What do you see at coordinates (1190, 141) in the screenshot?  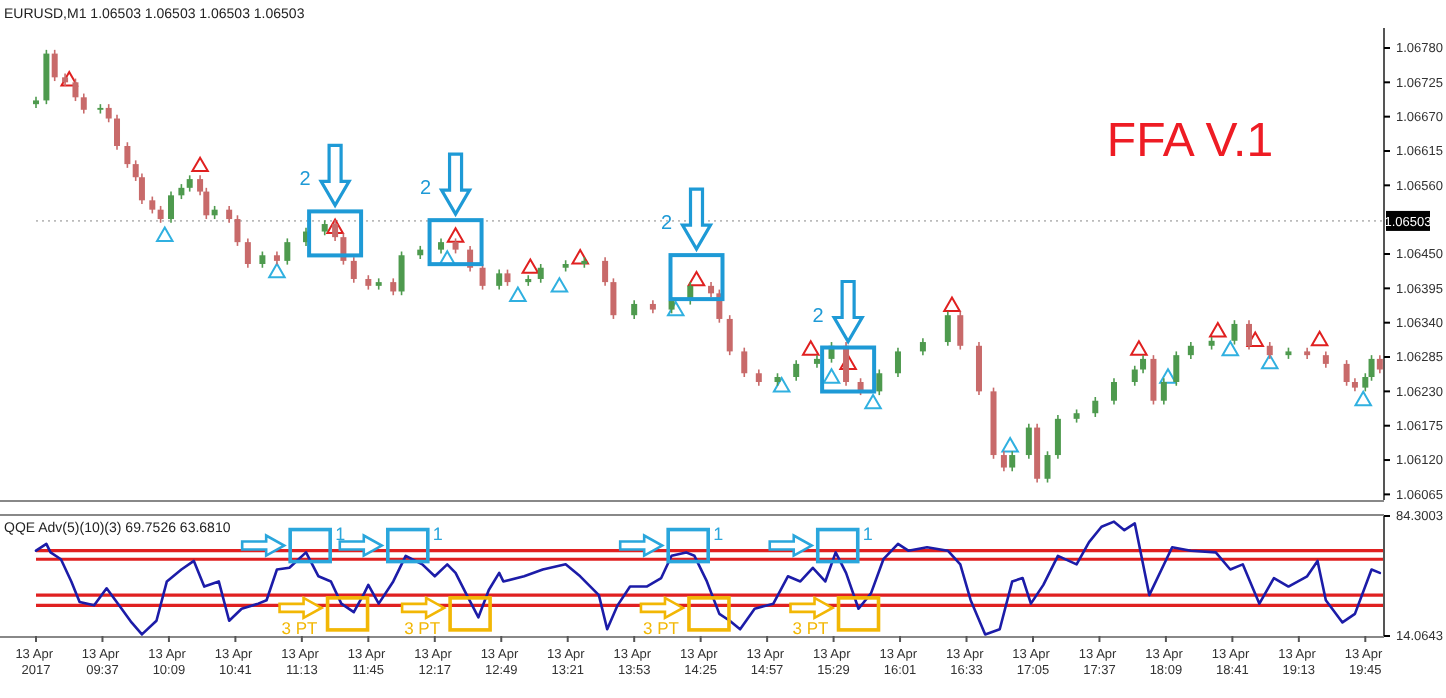 I see `annotation: FFA V.1` at bounding box center [1190, 141].